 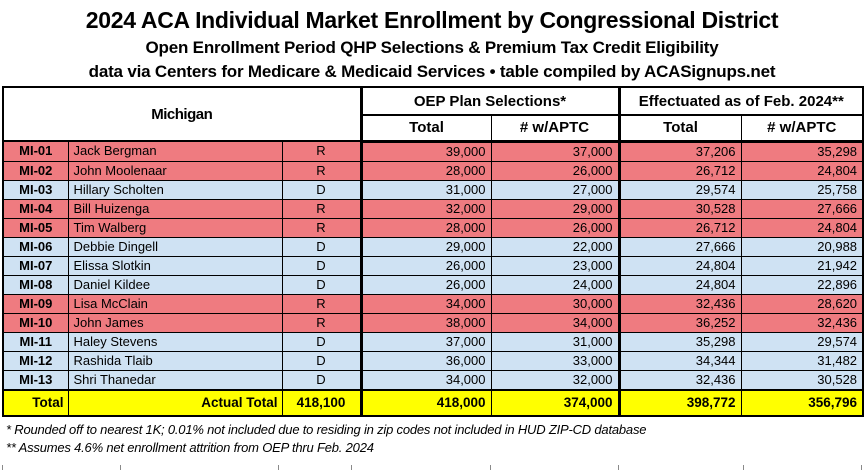 What do you see at coordinates (802, 151) in the screenshot?
I see `eff-aptc-cell: 35,298` at bounding box center [802, 151].